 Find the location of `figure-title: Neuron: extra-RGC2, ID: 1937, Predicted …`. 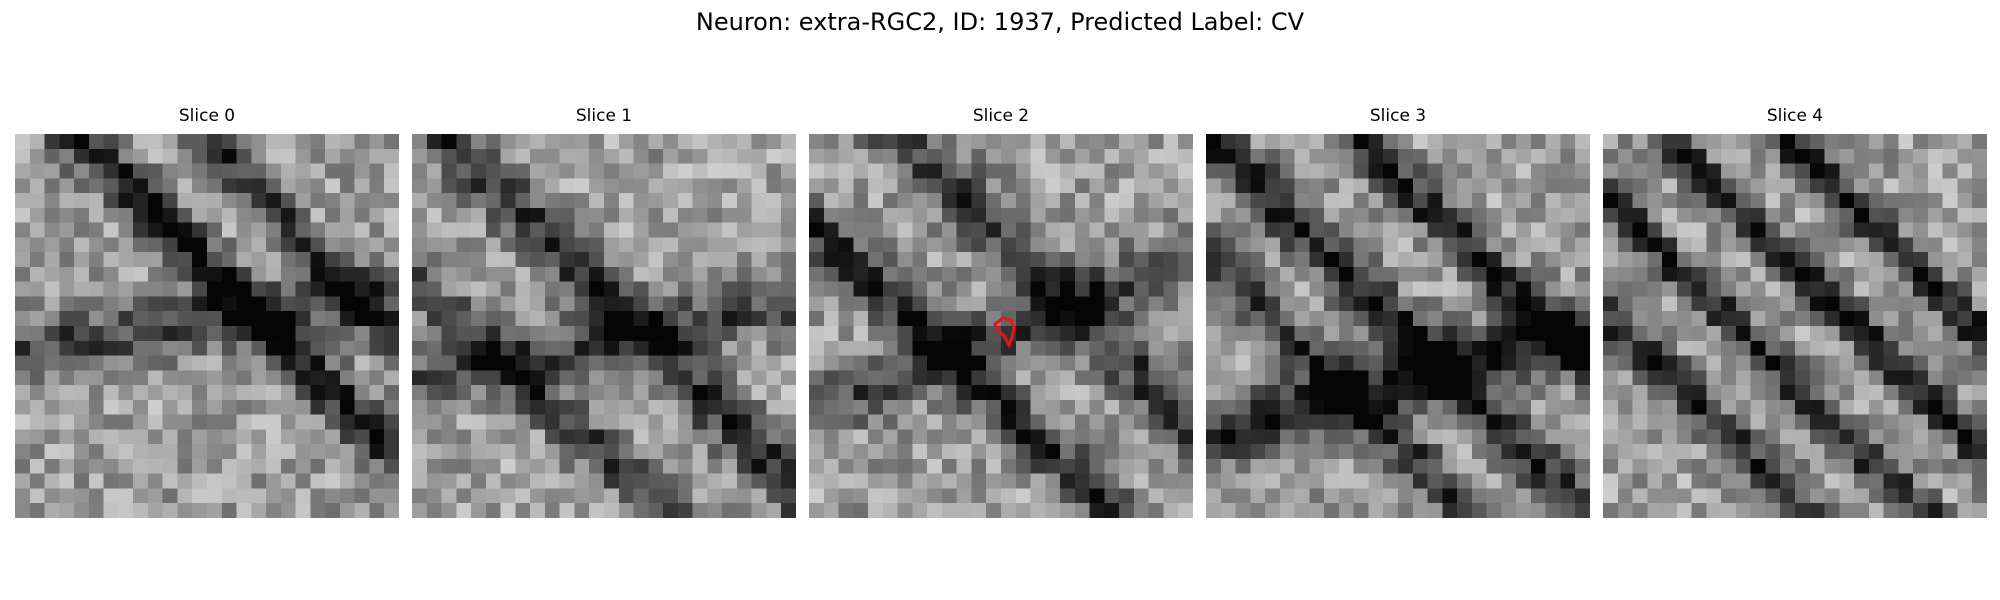

figure-title: Neuron: extra-RGC2, ID: 1937, Predicted … is located at coordinates (1000, 22).